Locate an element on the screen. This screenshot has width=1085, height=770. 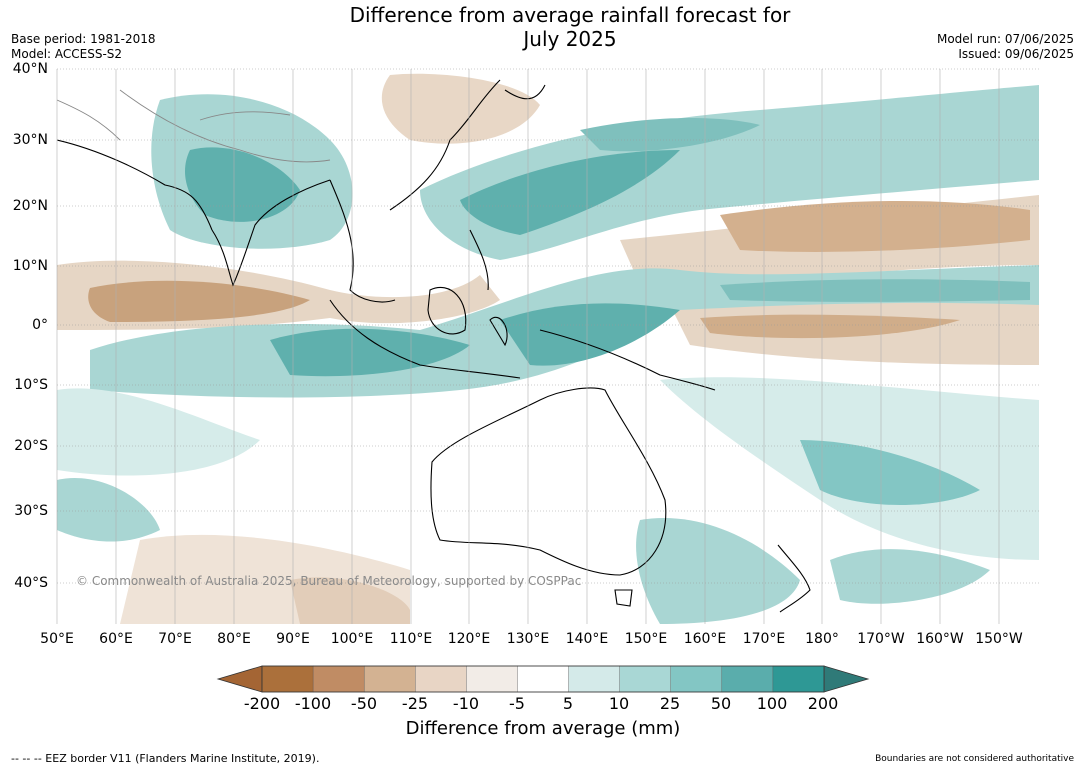
lon-label: 50°E is located at coordinates (57, 639).